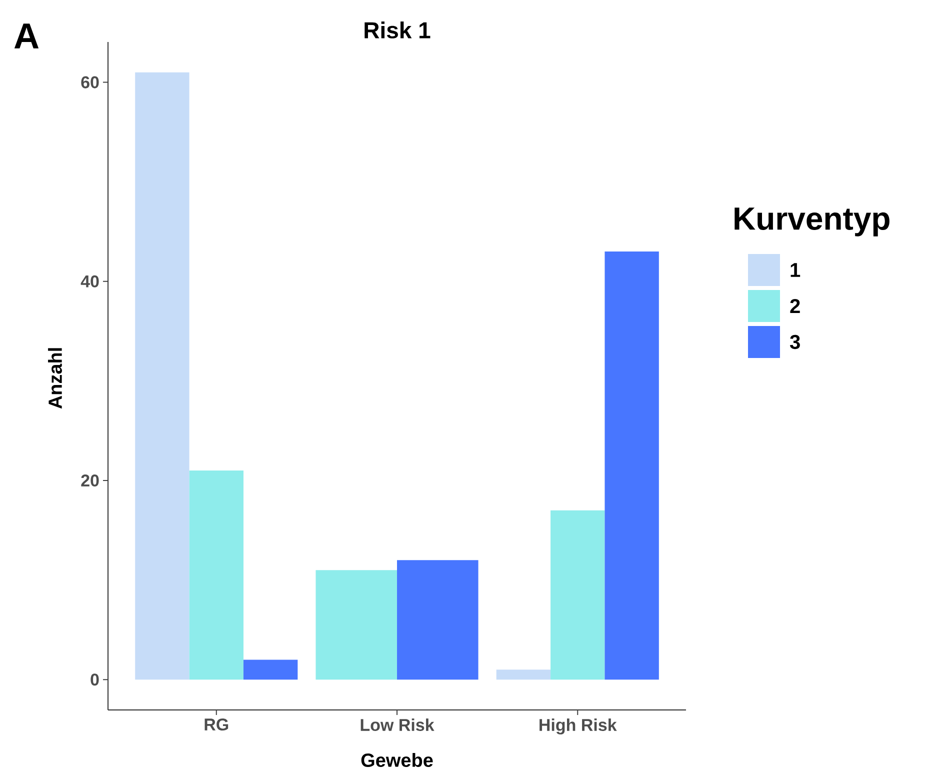 This screenshot has width=933, height=776. What do you see at coordinates (55, 378) in the screenshot?
I see `y-axis-title: Anzahl` at bounding box center [55, 378].